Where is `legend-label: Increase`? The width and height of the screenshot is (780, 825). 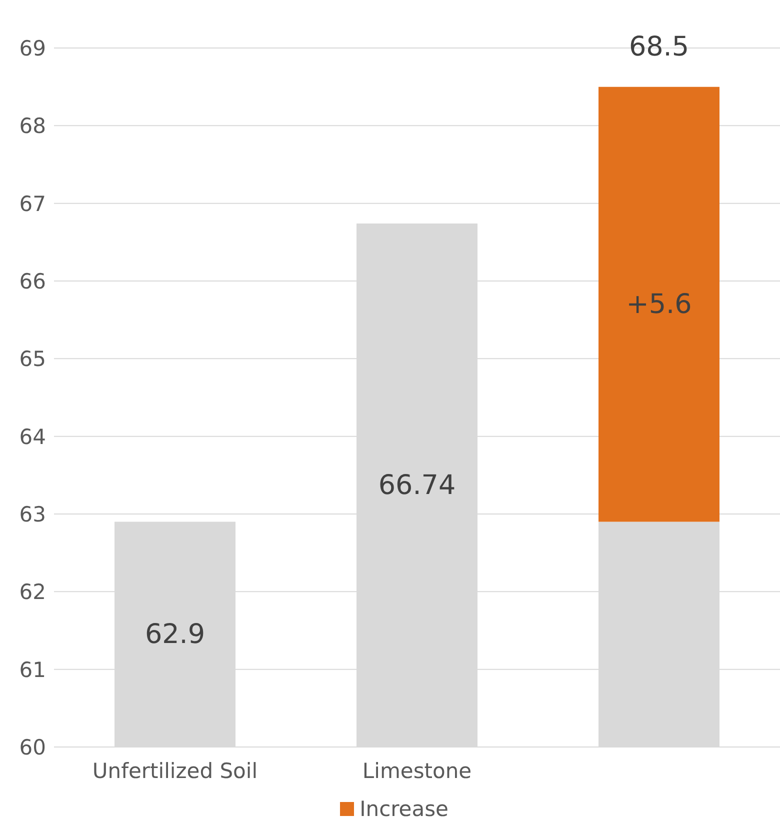 legend-label: Increase is located at coordinates (403, 809).